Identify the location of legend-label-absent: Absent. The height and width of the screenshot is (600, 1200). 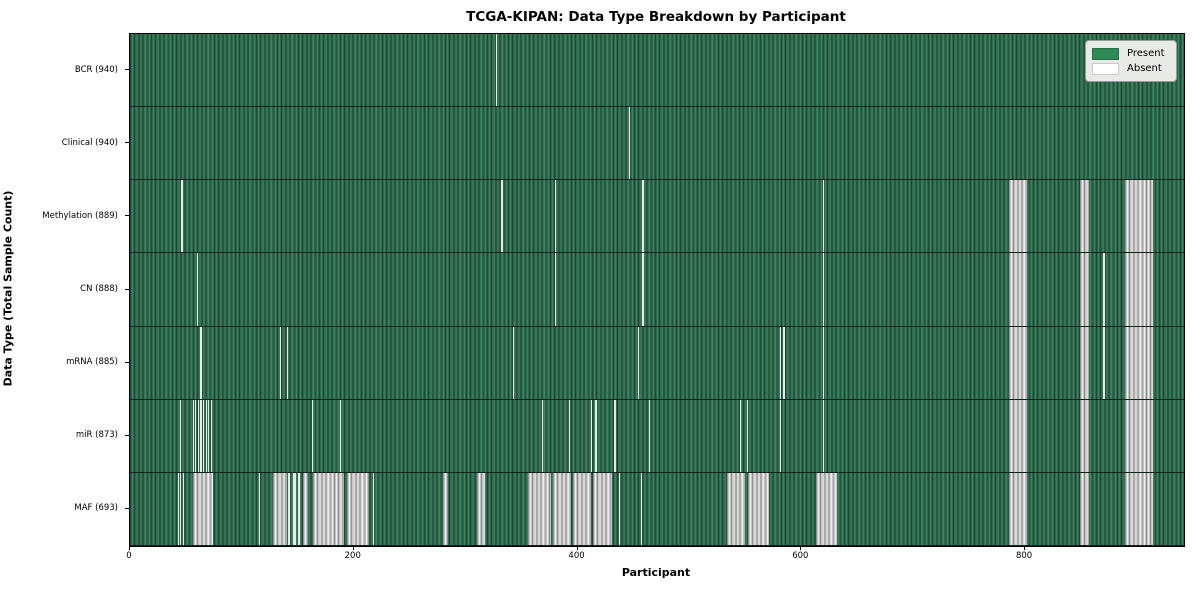
(1144, 68).